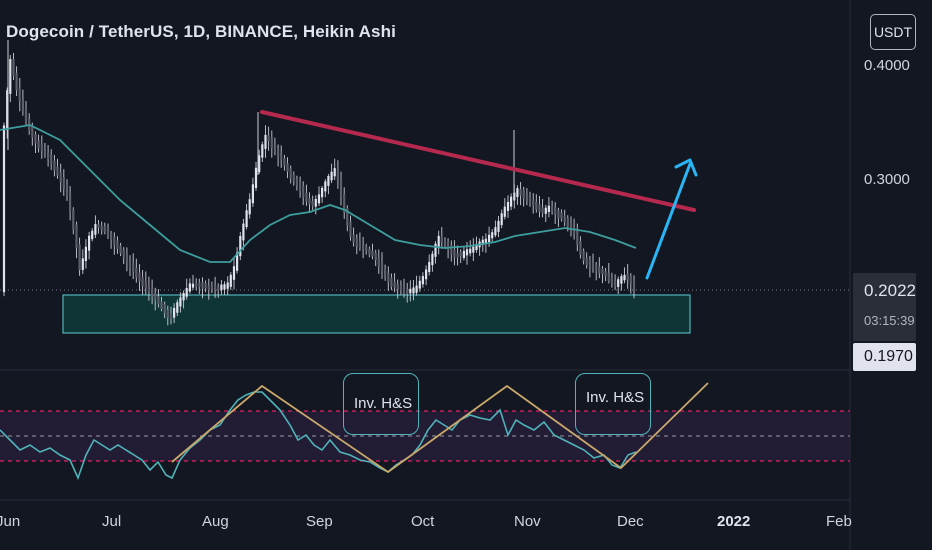 The width and height of the screenshot is (932, 550). I want to click on current-price-value: 0.2022, so click(890, 290).